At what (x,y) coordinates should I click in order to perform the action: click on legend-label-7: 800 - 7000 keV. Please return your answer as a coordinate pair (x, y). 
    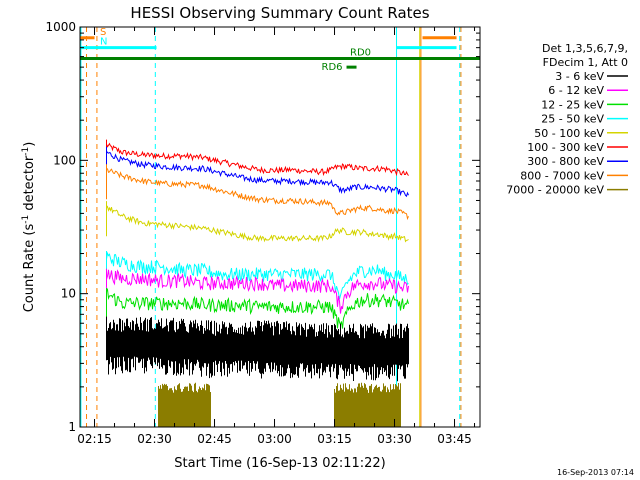
    Looking at the image, I should click on (562, 175).